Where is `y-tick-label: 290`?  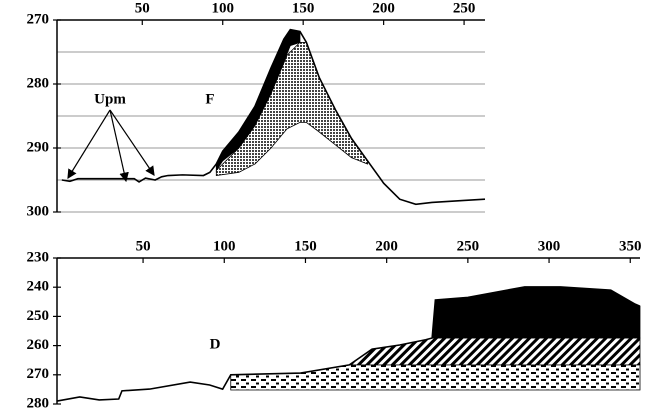 y-tick-label: 290 is located at coordinates (38, 147).